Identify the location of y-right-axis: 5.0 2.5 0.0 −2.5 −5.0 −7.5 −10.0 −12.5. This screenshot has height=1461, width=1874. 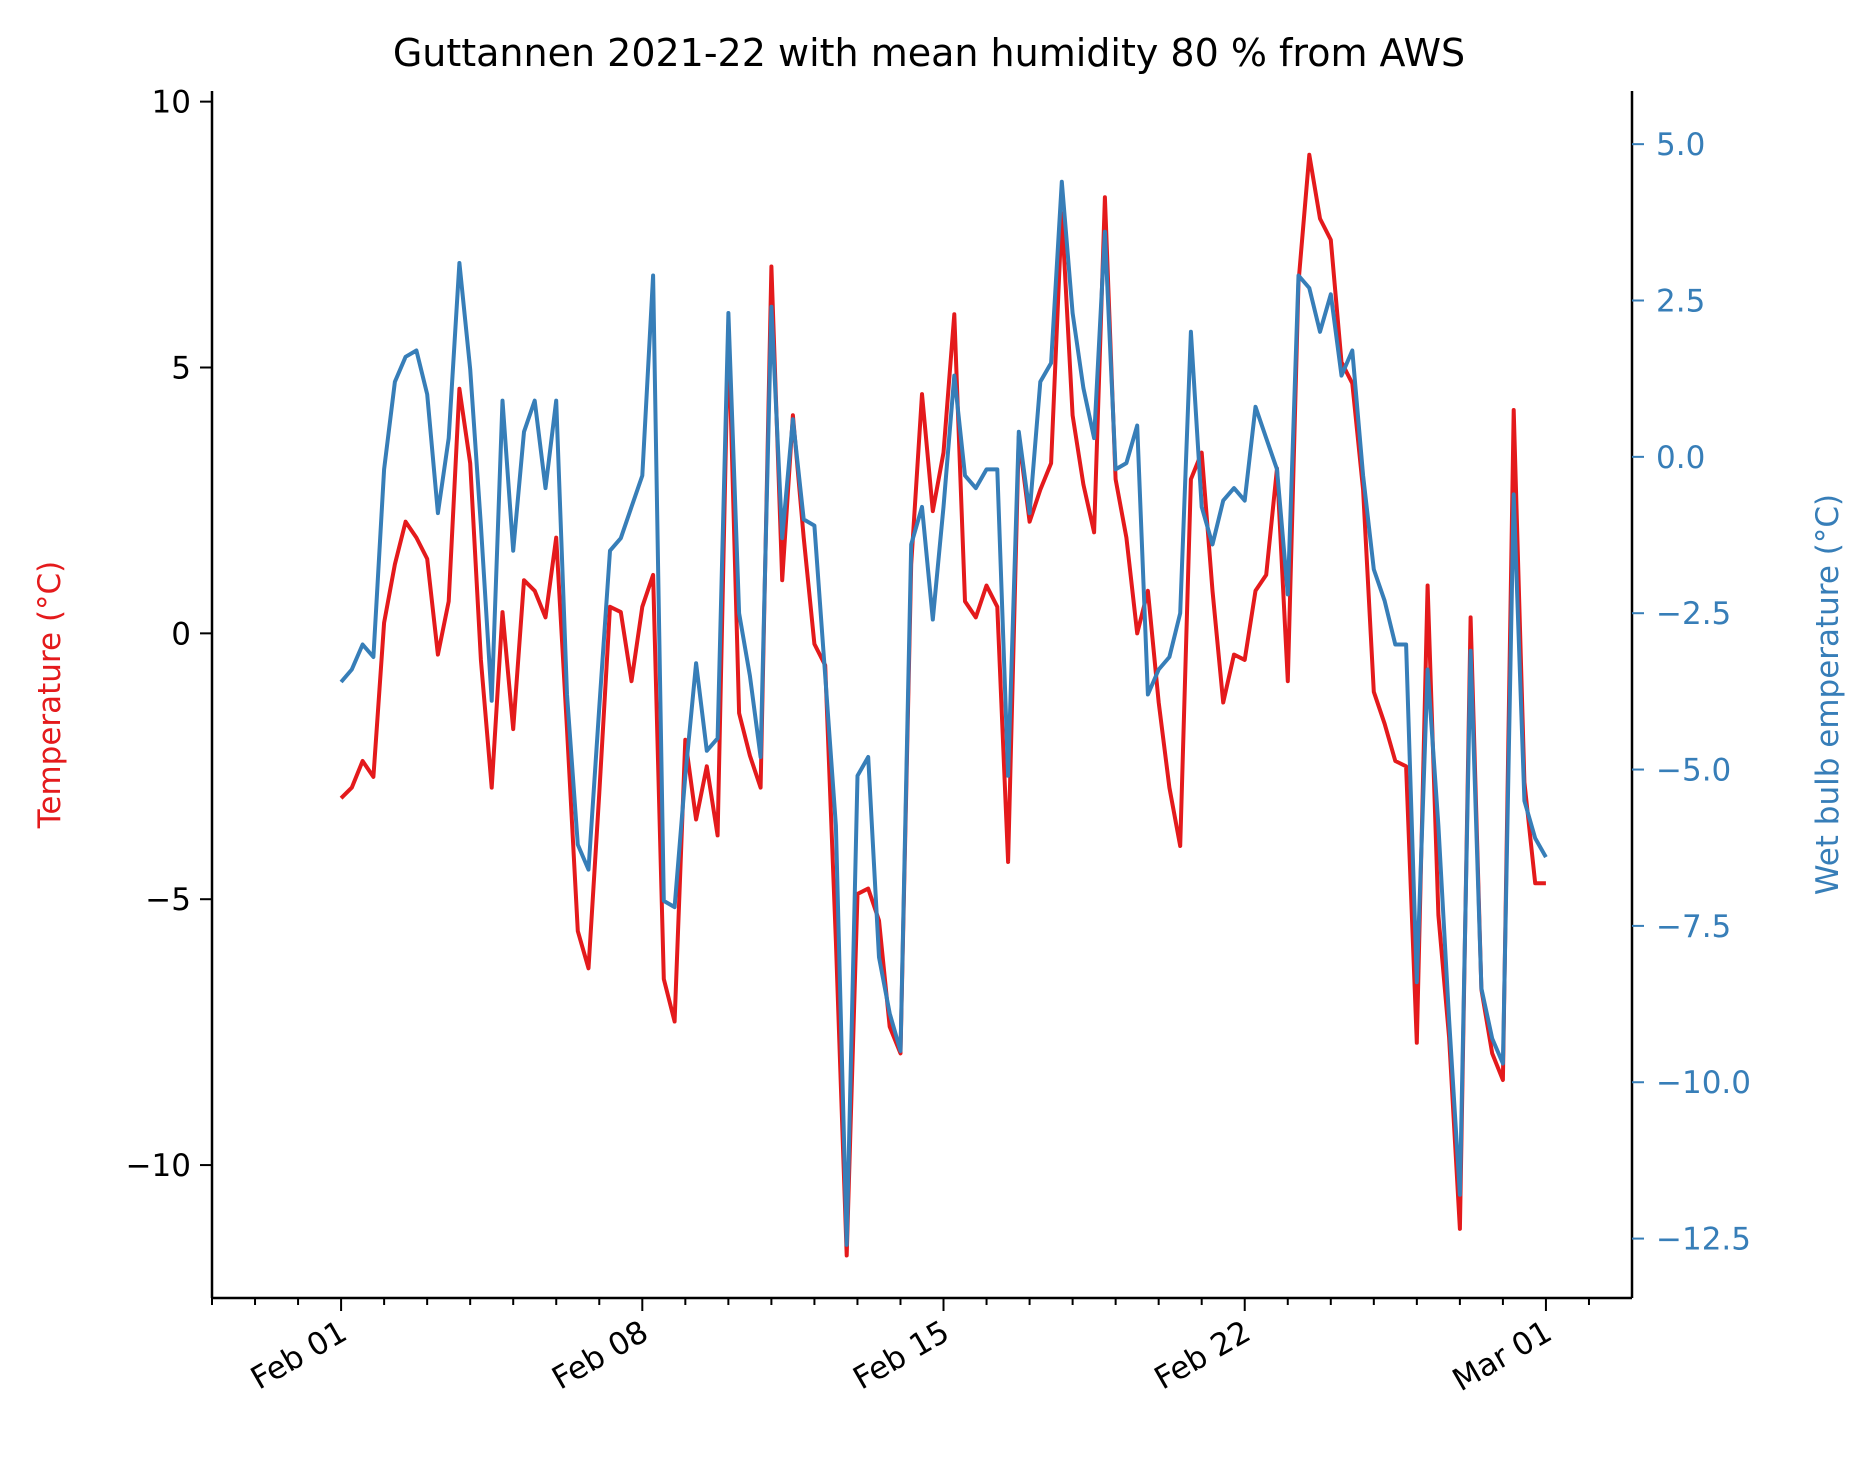
(1691, 692).